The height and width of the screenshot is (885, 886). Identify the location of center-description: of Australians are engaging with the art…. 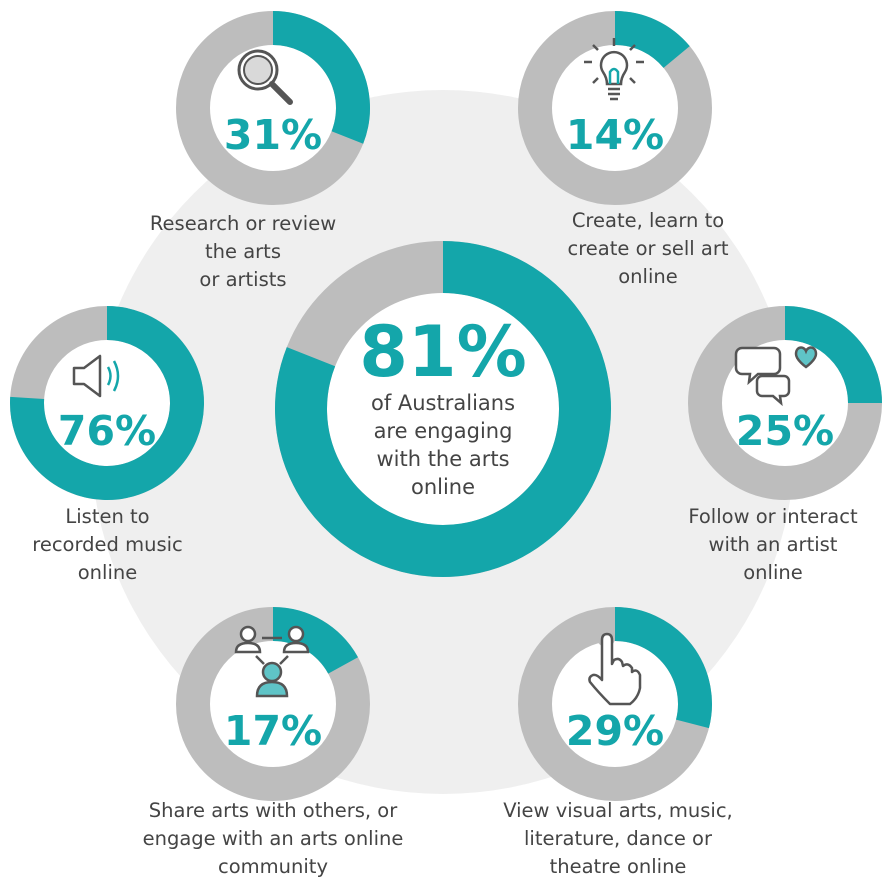
(443, 445).